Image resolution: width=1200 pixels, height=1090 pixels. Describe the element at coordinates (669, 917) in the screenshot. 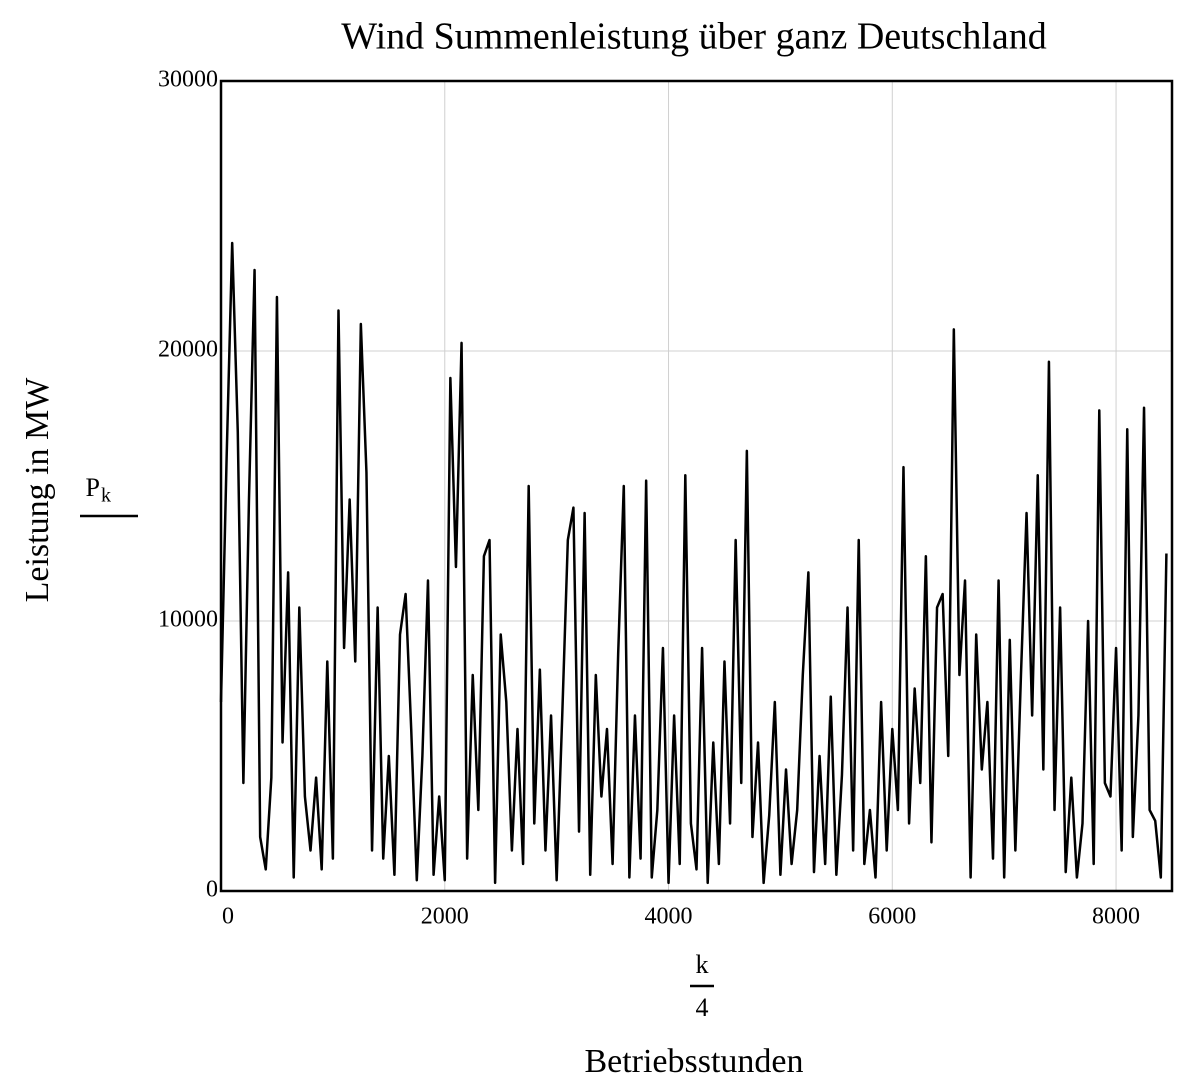

I see `x-tick-label: 4000` at that location.